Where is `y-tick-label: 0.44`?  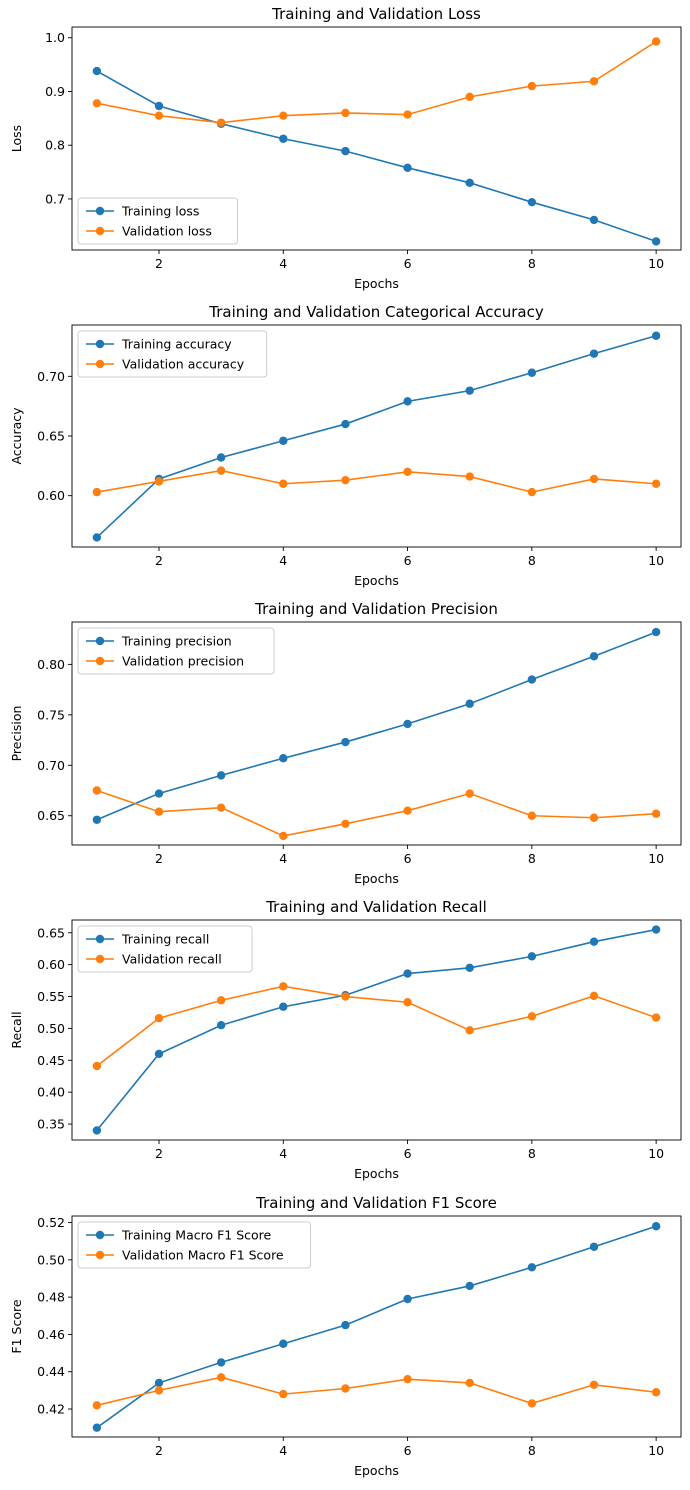
y-tick-label: 0.44 is located at coordinates (51, 1371).